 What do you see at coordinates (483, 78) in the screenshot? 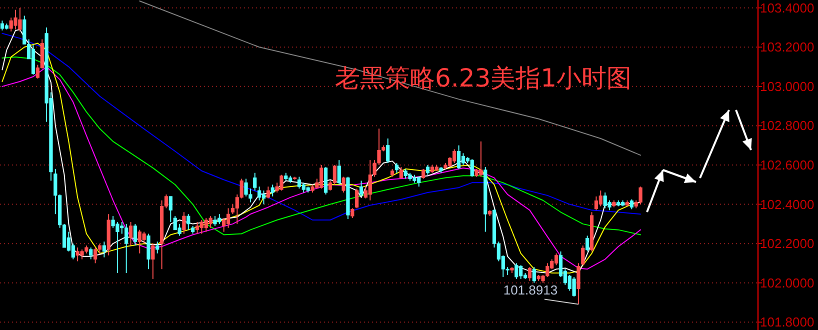
I see `text: 老黑策略6.23美指1小时图` at bounding box center [483, 78].